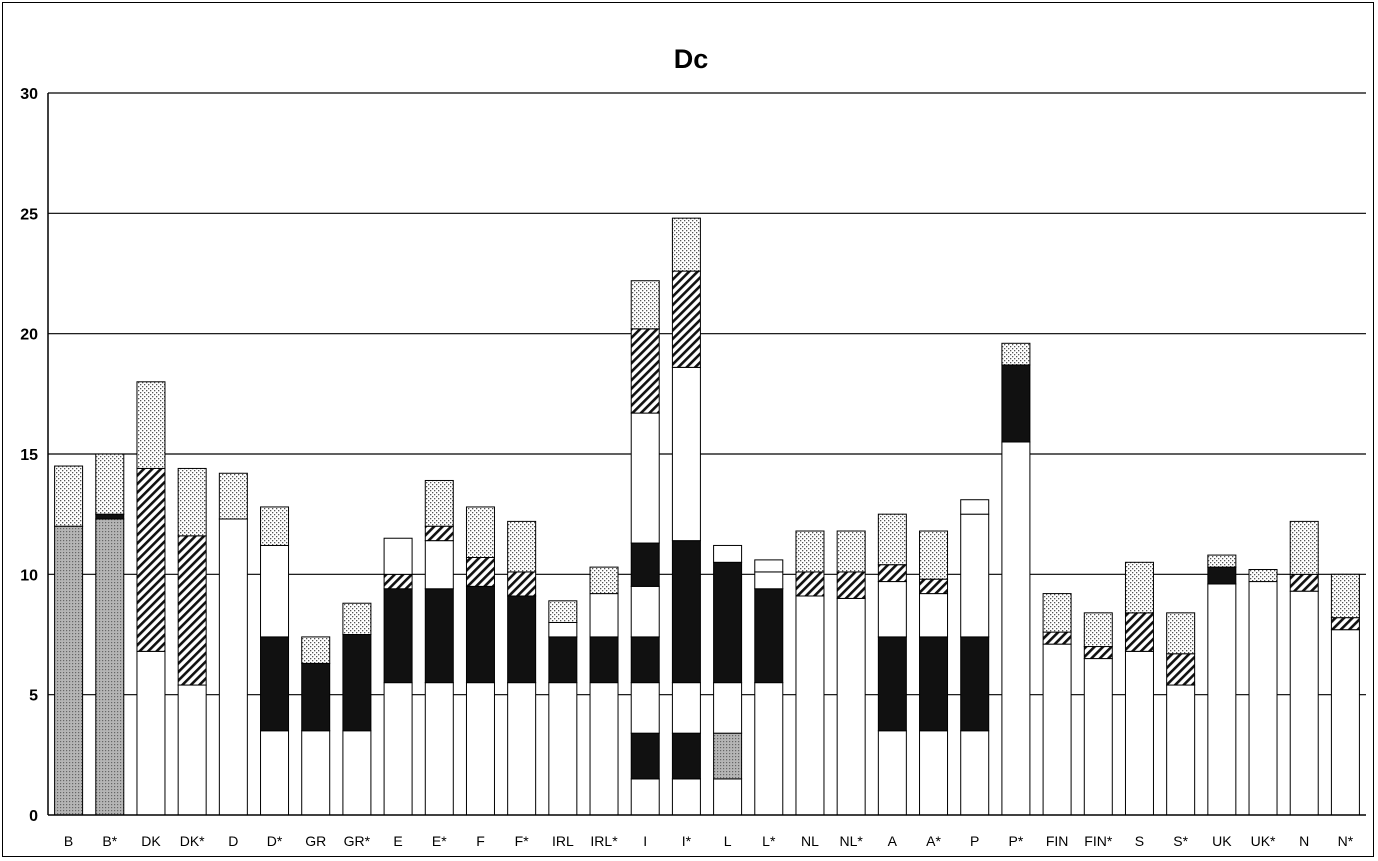 The height and width of the screenshot is (861, 1378). Describe the element at coordinates (893, 841) in the screenshot. I see `x-tick-label: A` at that location.